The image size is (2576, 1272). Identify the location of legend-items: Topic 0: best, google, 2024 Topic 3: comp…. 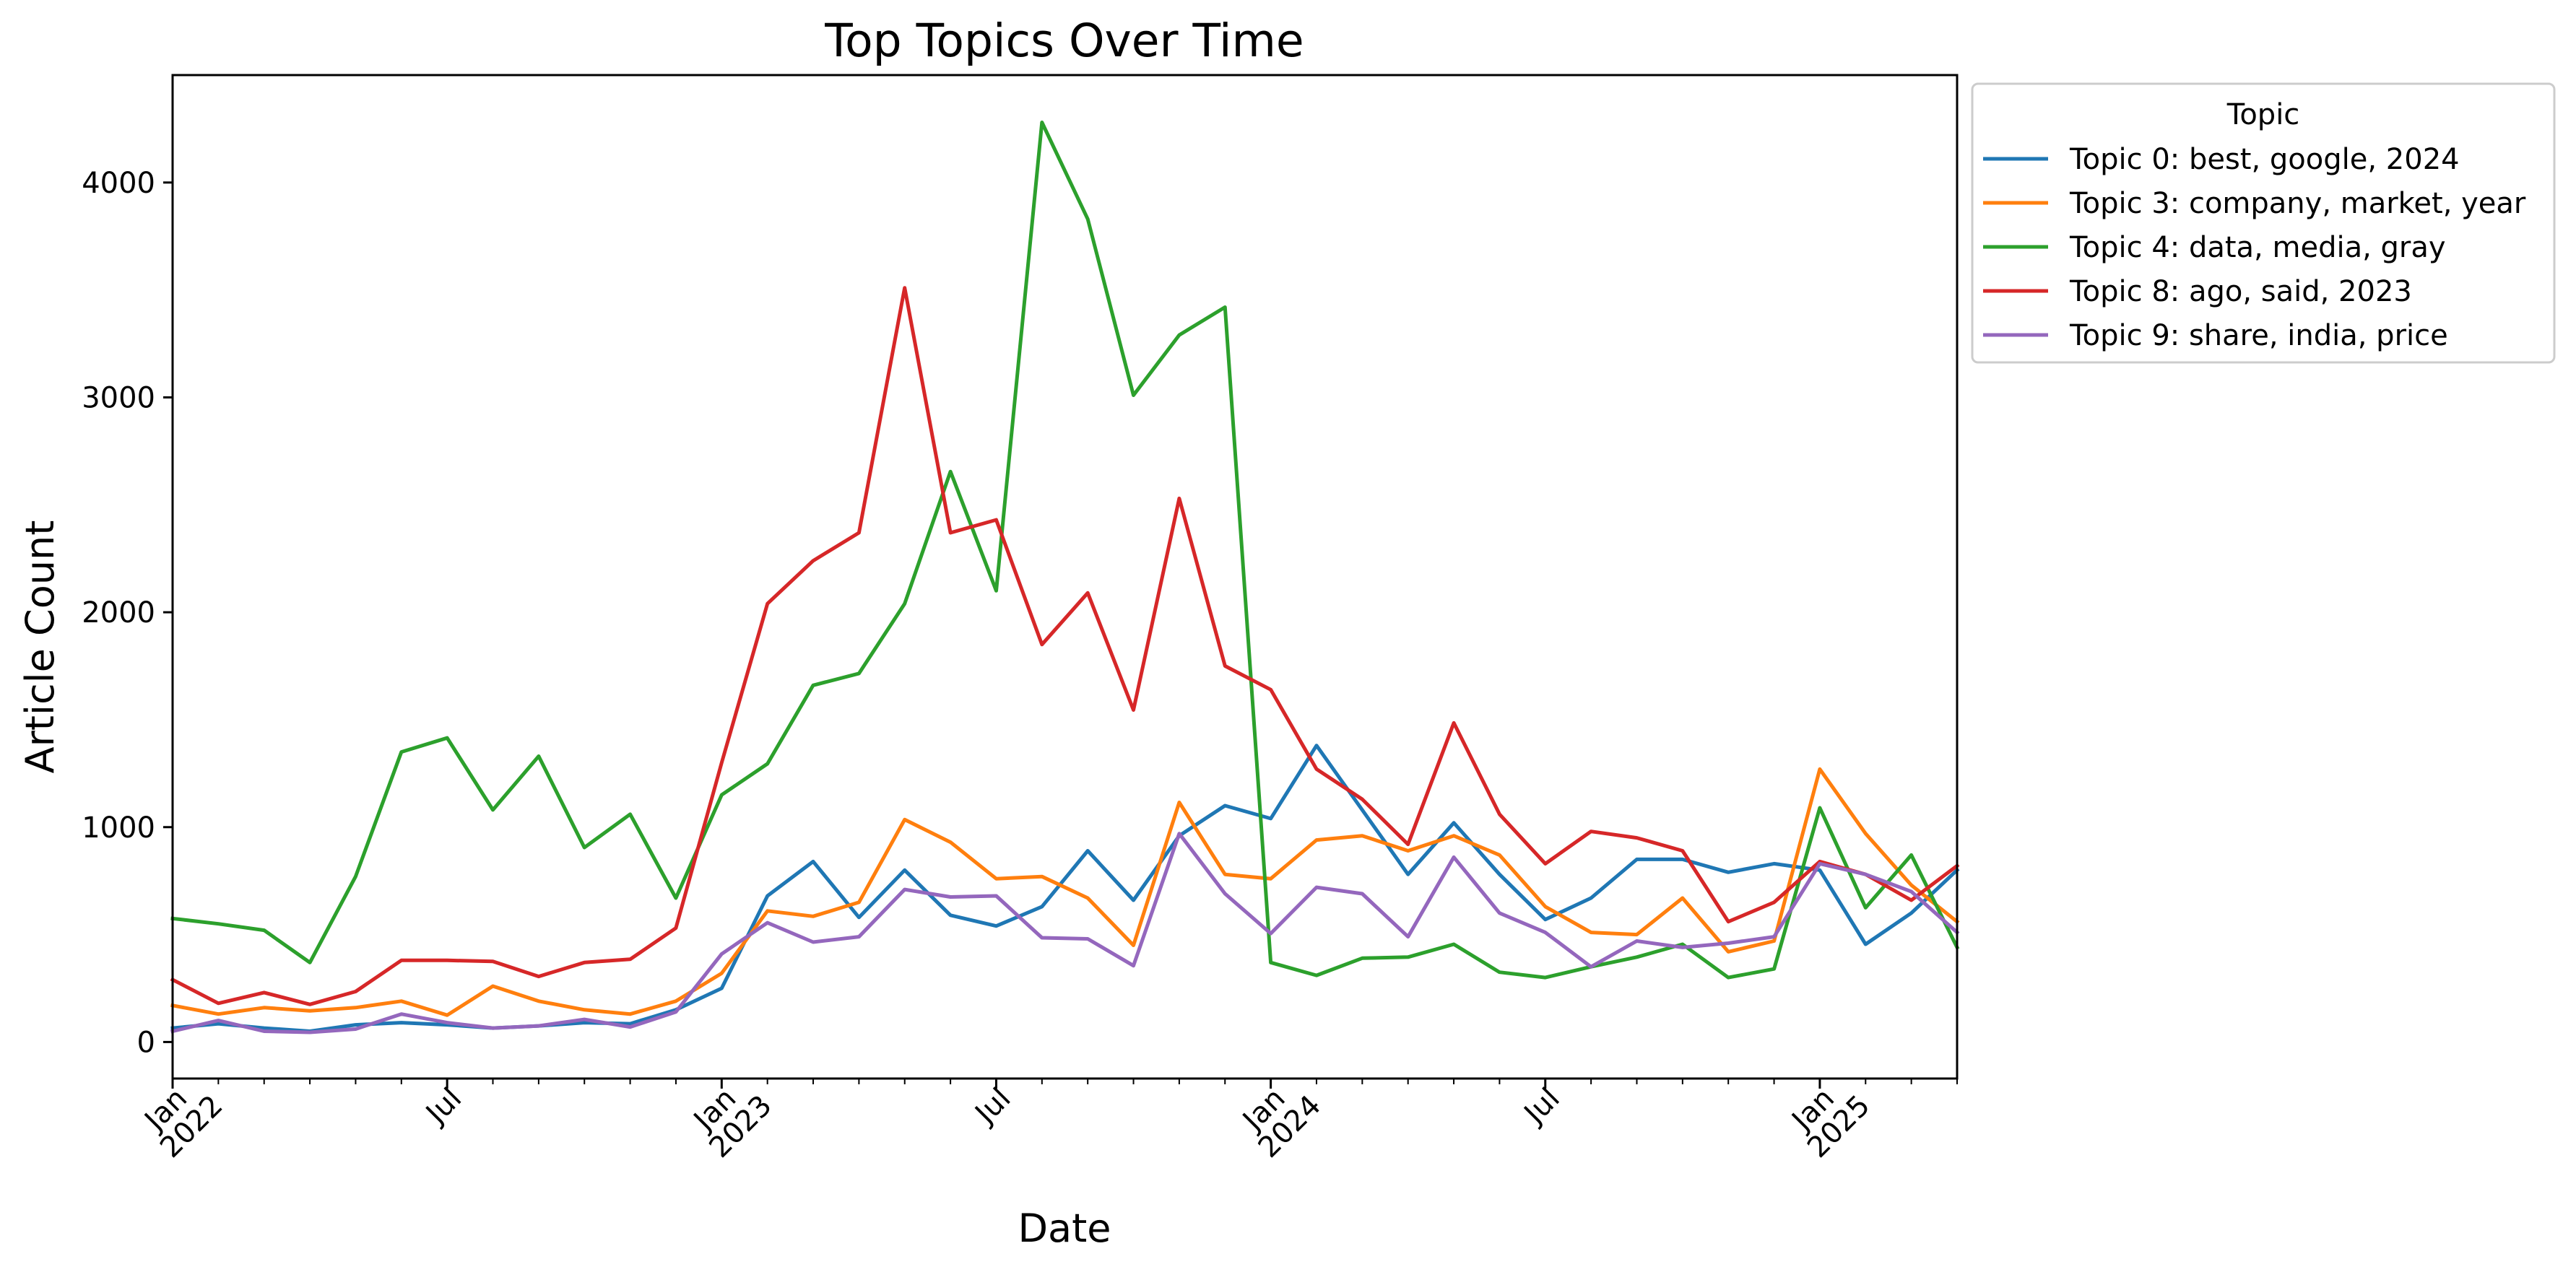
(2254, 247).